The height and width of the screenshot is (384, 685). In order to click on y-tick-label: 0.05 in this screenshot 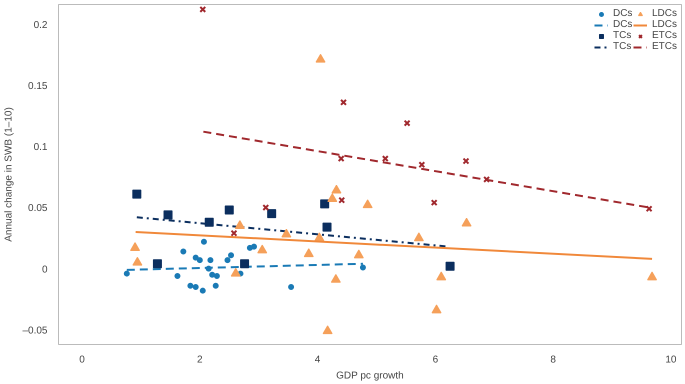, I will do `click(38, 208)`.